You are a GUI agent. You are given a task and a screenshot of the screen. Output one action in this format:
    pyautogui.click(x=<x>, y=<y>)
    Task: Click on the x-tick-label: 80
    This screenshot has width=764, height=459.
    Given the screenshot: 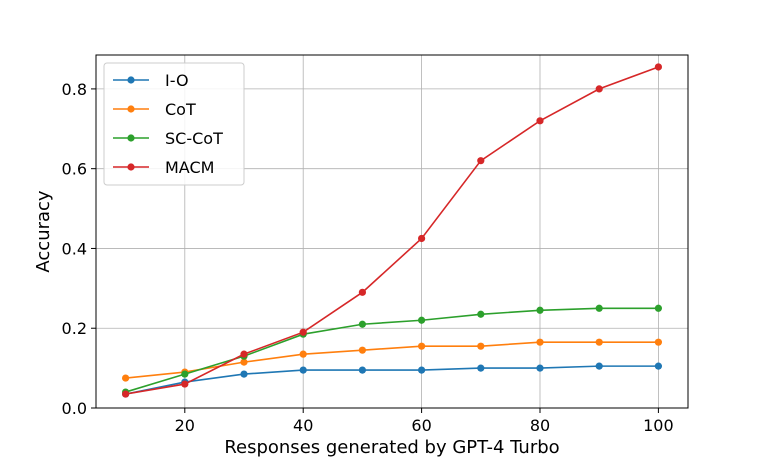 What is the action you would take?
    pyautogui.click(x=540, y=425)
    